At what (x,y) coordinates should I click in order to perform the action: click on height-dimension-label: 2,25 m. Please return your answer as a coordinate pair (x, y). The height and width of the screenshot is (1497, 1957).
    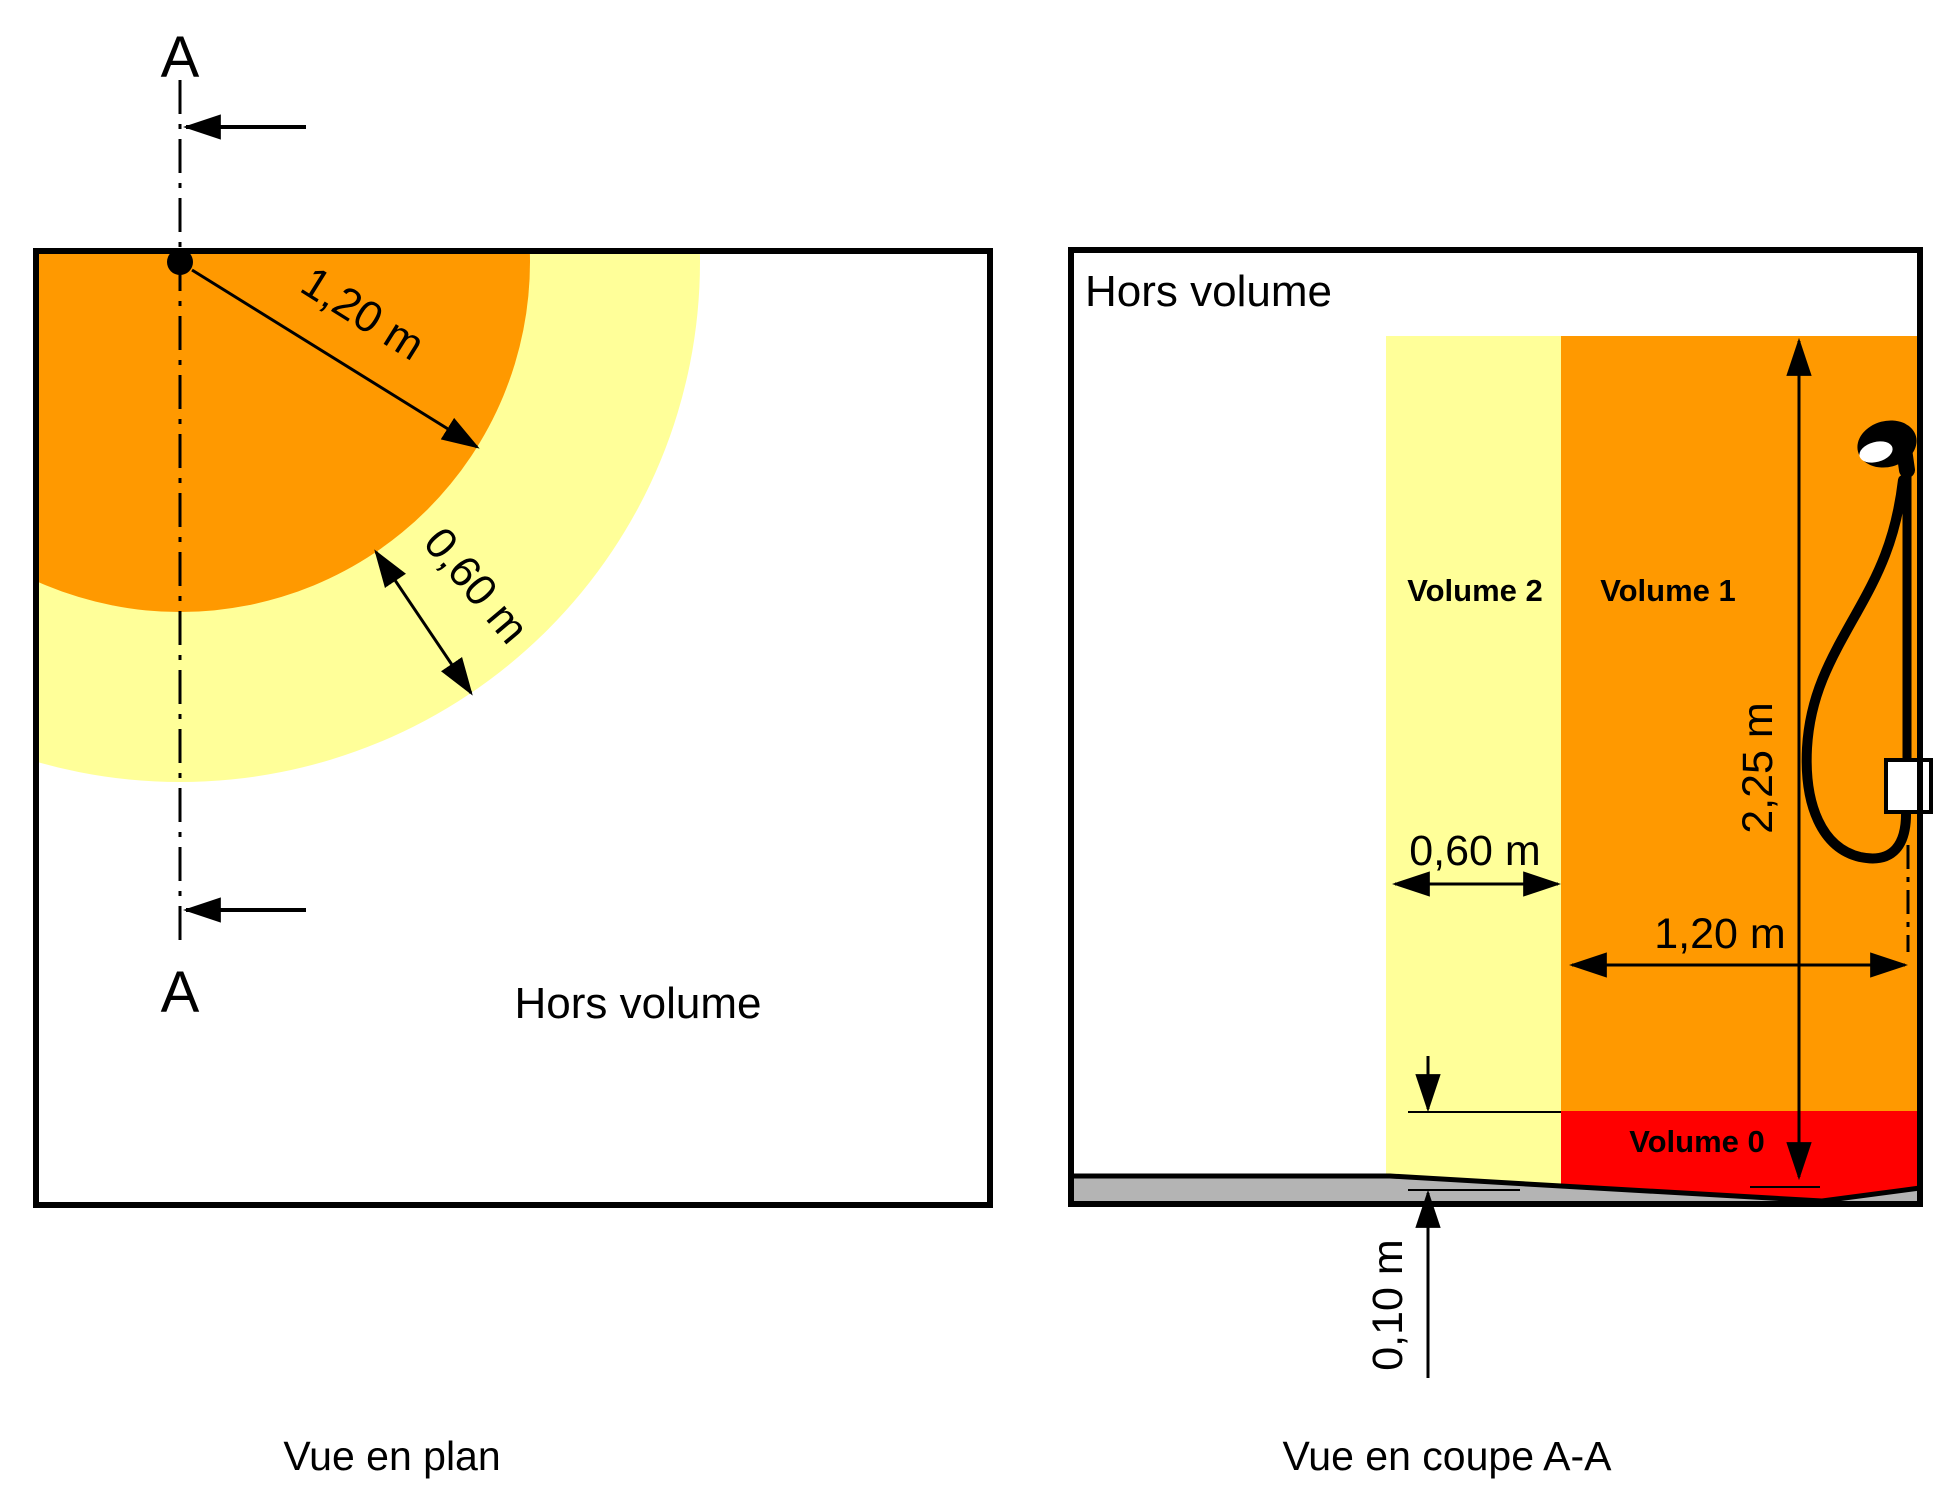
    Looking at the image, I should click on (1758, 767).